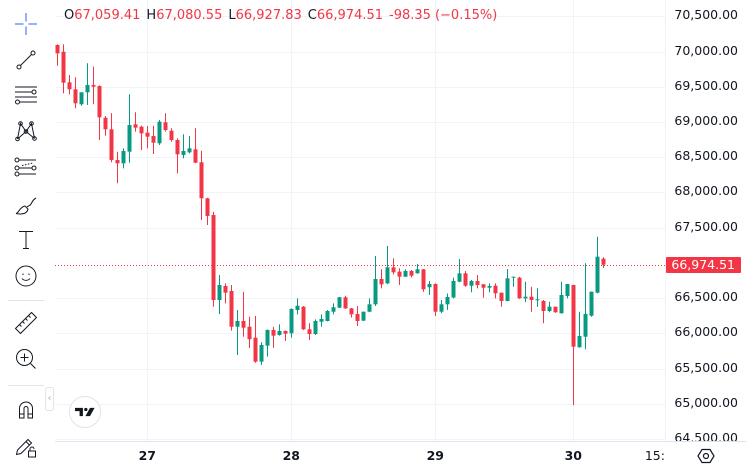 The image size is (746, 470). What do you see at coordinates (85, 412) in the screenshot?
I see `tradingview-logo` at bounding box center [85, 412].